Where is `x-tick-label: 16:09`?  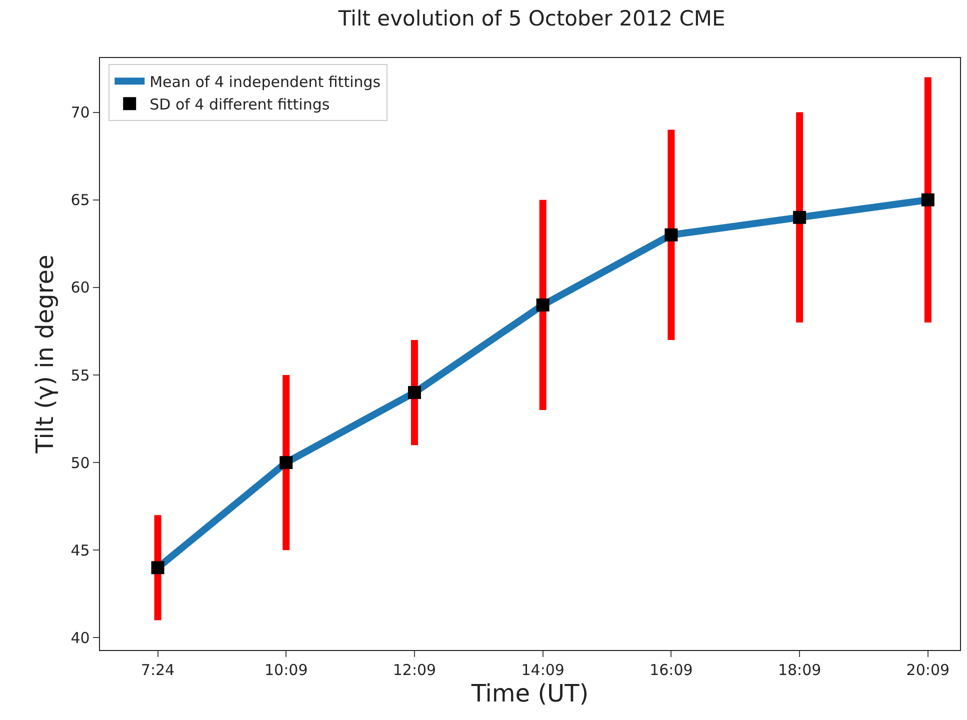
x-tick-label: 16:09 is located at coordinates (671, 670).